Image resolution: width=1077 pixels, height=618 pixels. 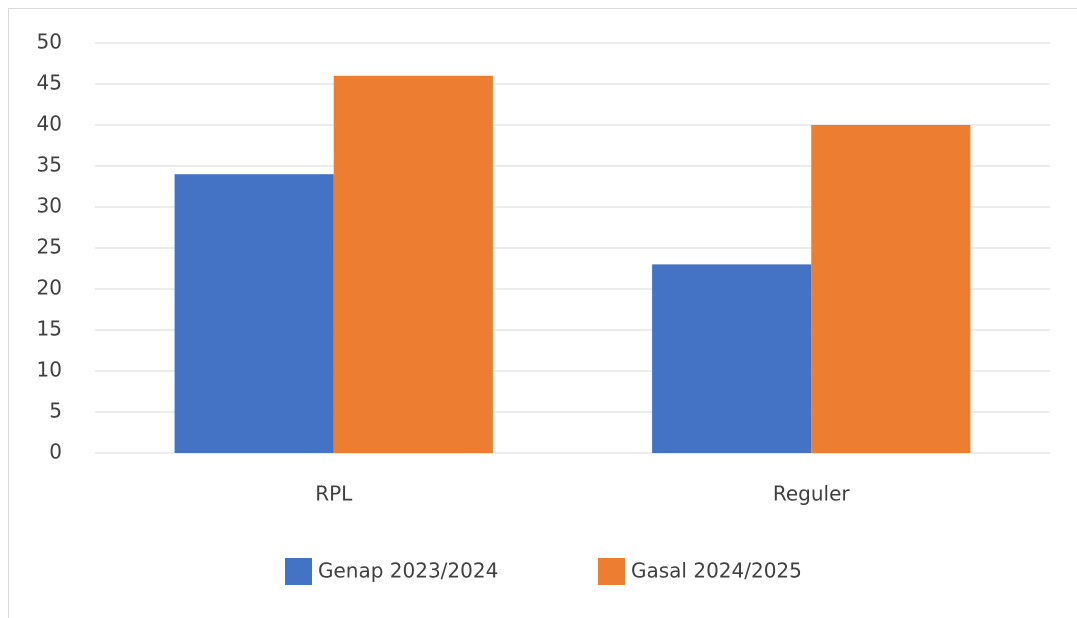 What do you see at coordinates (55, 411) in the screenshot?
I see `y-tick-label: 5` at bounding box center [55, 411].